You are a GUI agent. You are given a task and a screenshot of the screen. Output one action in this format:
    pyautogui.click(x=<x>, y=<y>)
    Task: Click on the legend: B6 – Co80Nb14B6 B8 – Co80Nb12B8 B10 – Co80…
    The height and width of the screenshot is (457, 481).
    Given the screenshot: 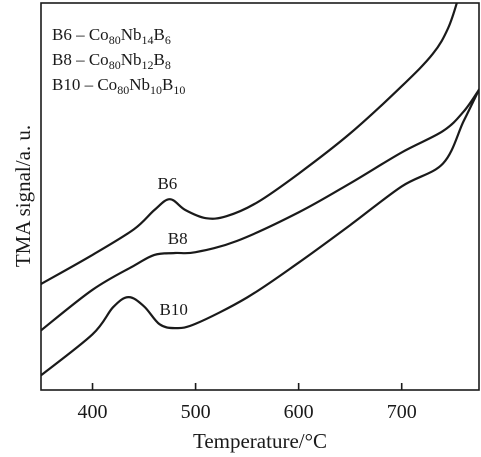 What is the action you would take?
    pyautogui.click(x=118, y=61)
    